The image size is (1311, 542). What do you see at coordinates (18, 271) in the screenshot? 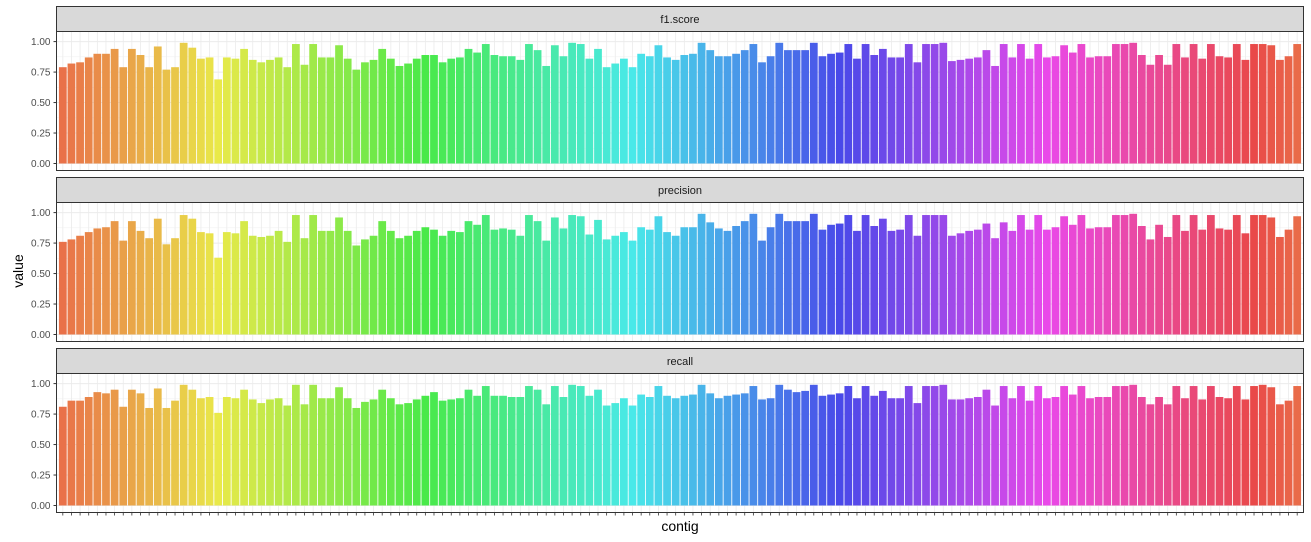
I see `y-axis-title: value` at bounding box center [18, 271].